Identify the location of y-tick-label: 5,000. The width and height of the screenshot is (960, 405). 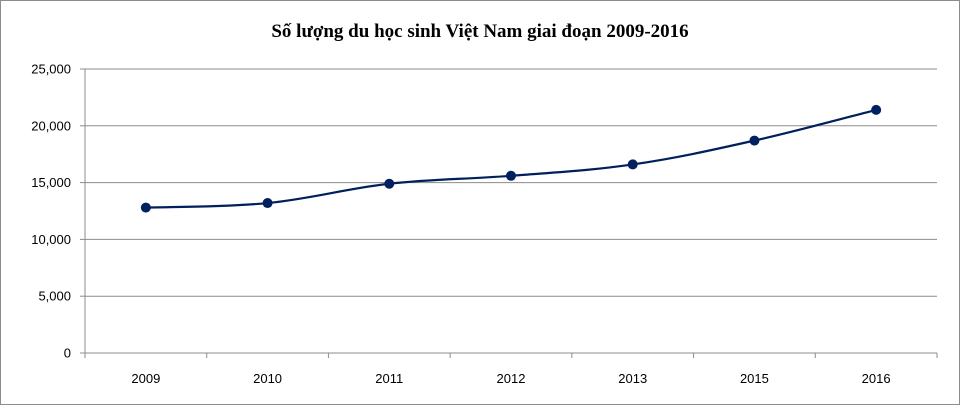
(54, 296).